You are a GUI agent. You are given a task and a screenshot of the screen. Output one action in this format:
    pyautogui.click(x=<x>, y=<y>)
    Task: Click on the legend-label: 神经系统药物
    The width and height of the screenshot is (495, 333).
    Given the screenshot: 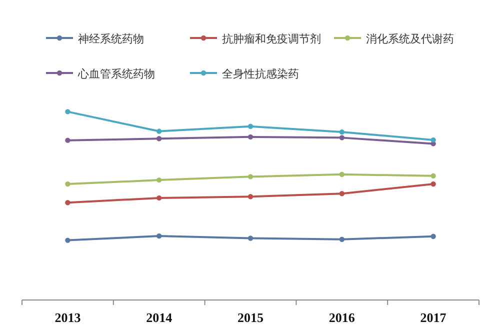 What is the action you would take?
    pyautogui.click(x=111, y=39)
    